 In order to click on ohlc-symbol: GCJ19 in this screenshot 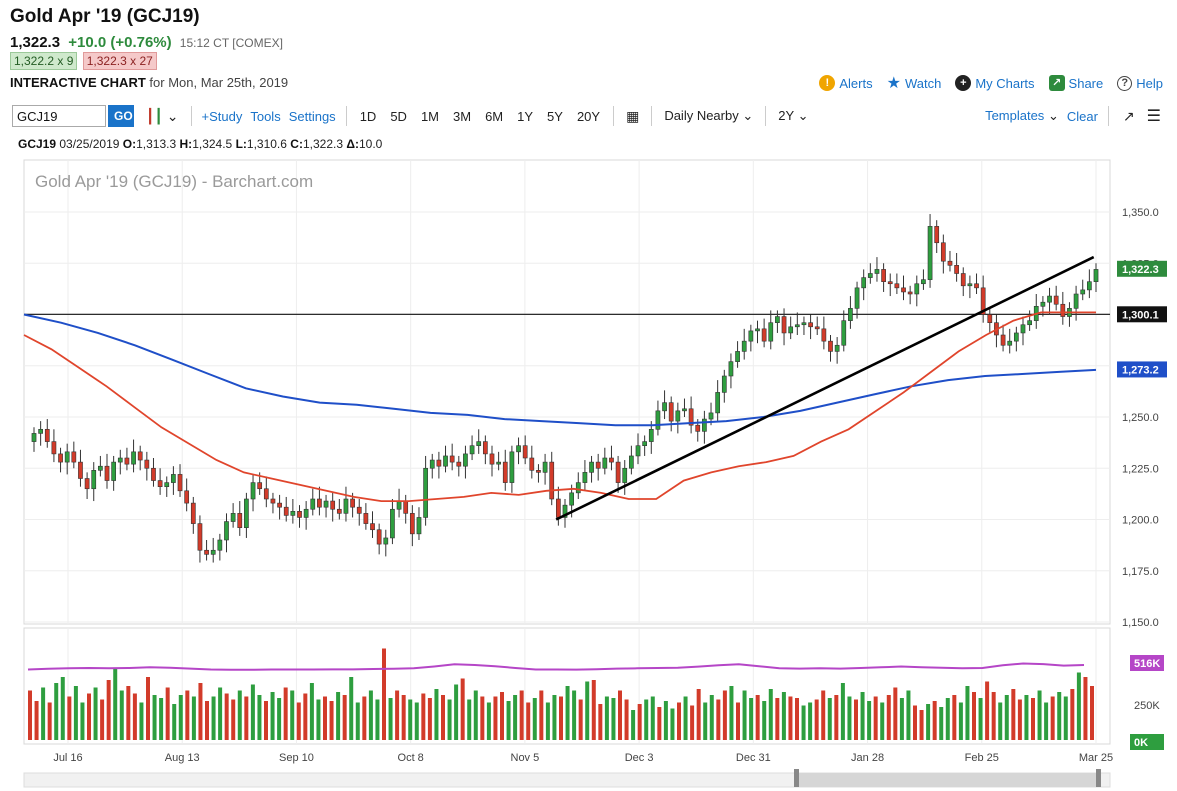, I will do `click(37, 144)`.